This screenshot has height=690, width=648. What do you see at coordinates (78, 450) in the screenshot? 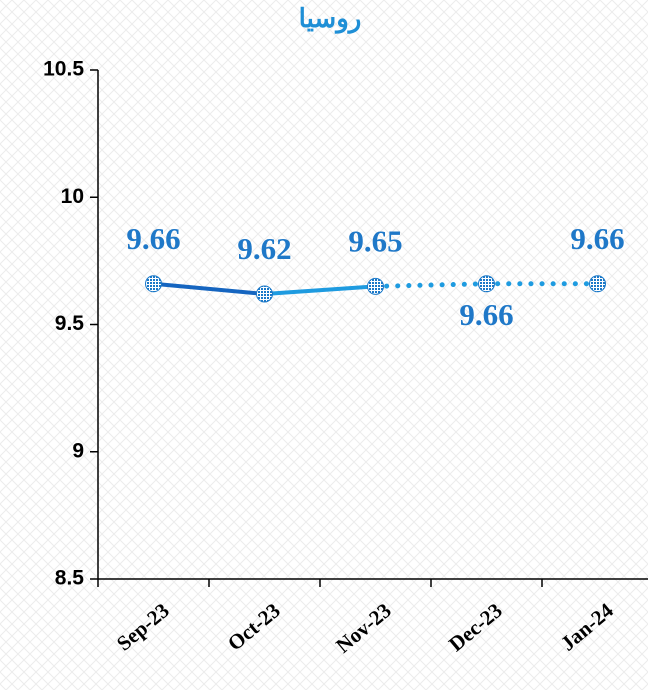
I see `y-tick-label: 9` at bounding box center [78, 450].